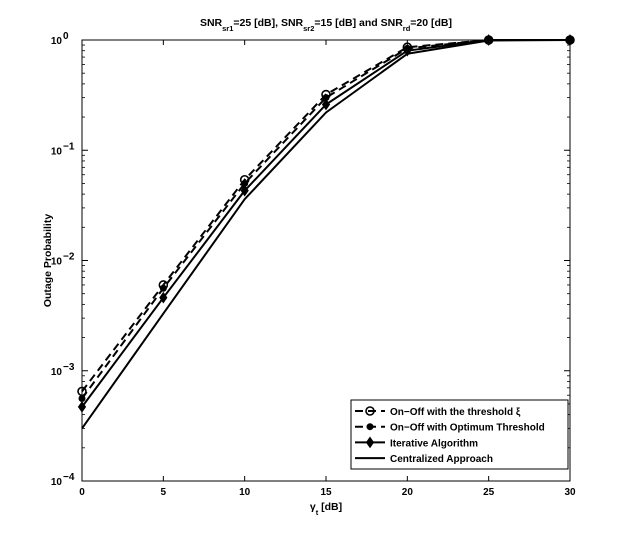 The image size is (628, 546). I want to click on legend-box, so click(459, 434).